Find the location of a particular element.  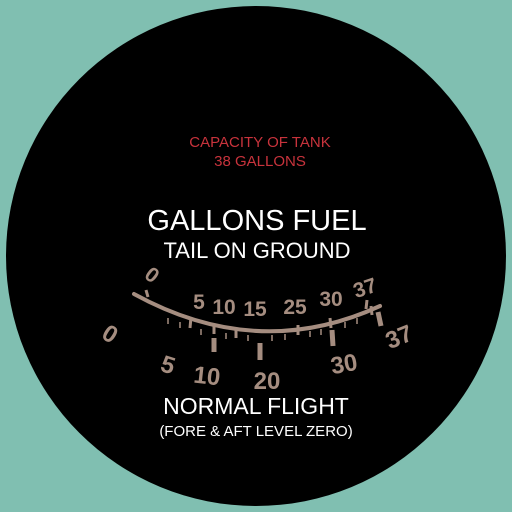

capacity-line-2: 38 GALLONS is located at coordinates (260, 161).